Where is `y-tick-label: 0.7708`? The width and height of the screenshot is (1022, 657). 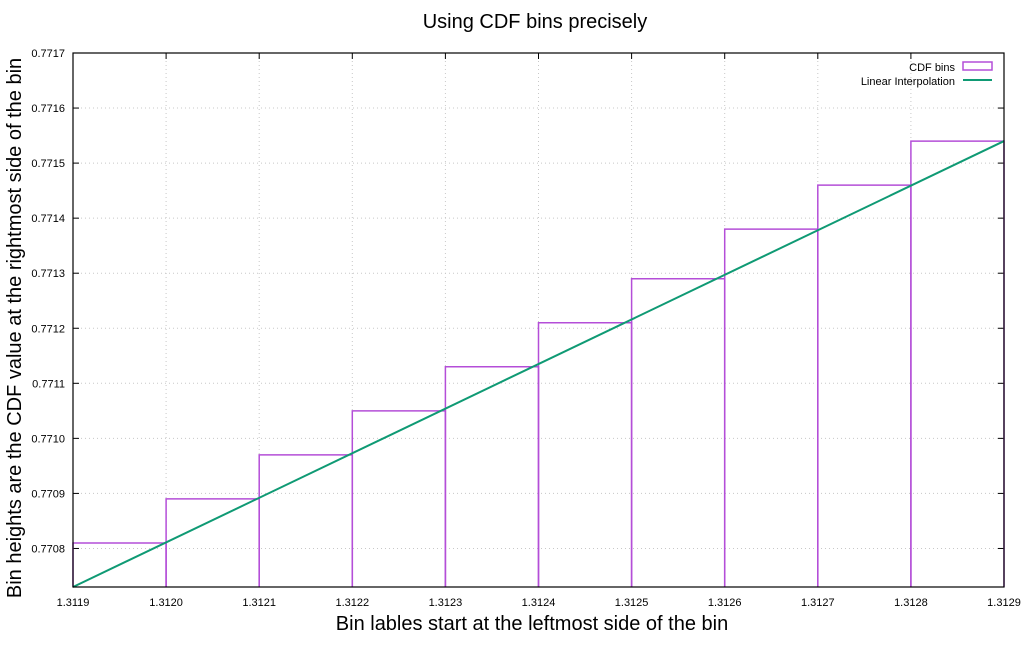 y-tick-label: 0.7708 is located at coordinates (48, 549).